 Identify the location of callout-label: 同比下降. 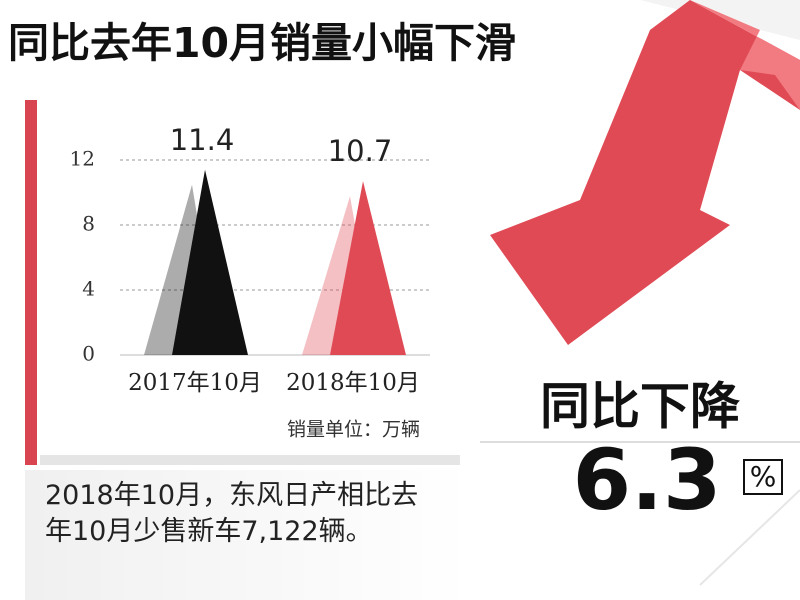
(640, 407).